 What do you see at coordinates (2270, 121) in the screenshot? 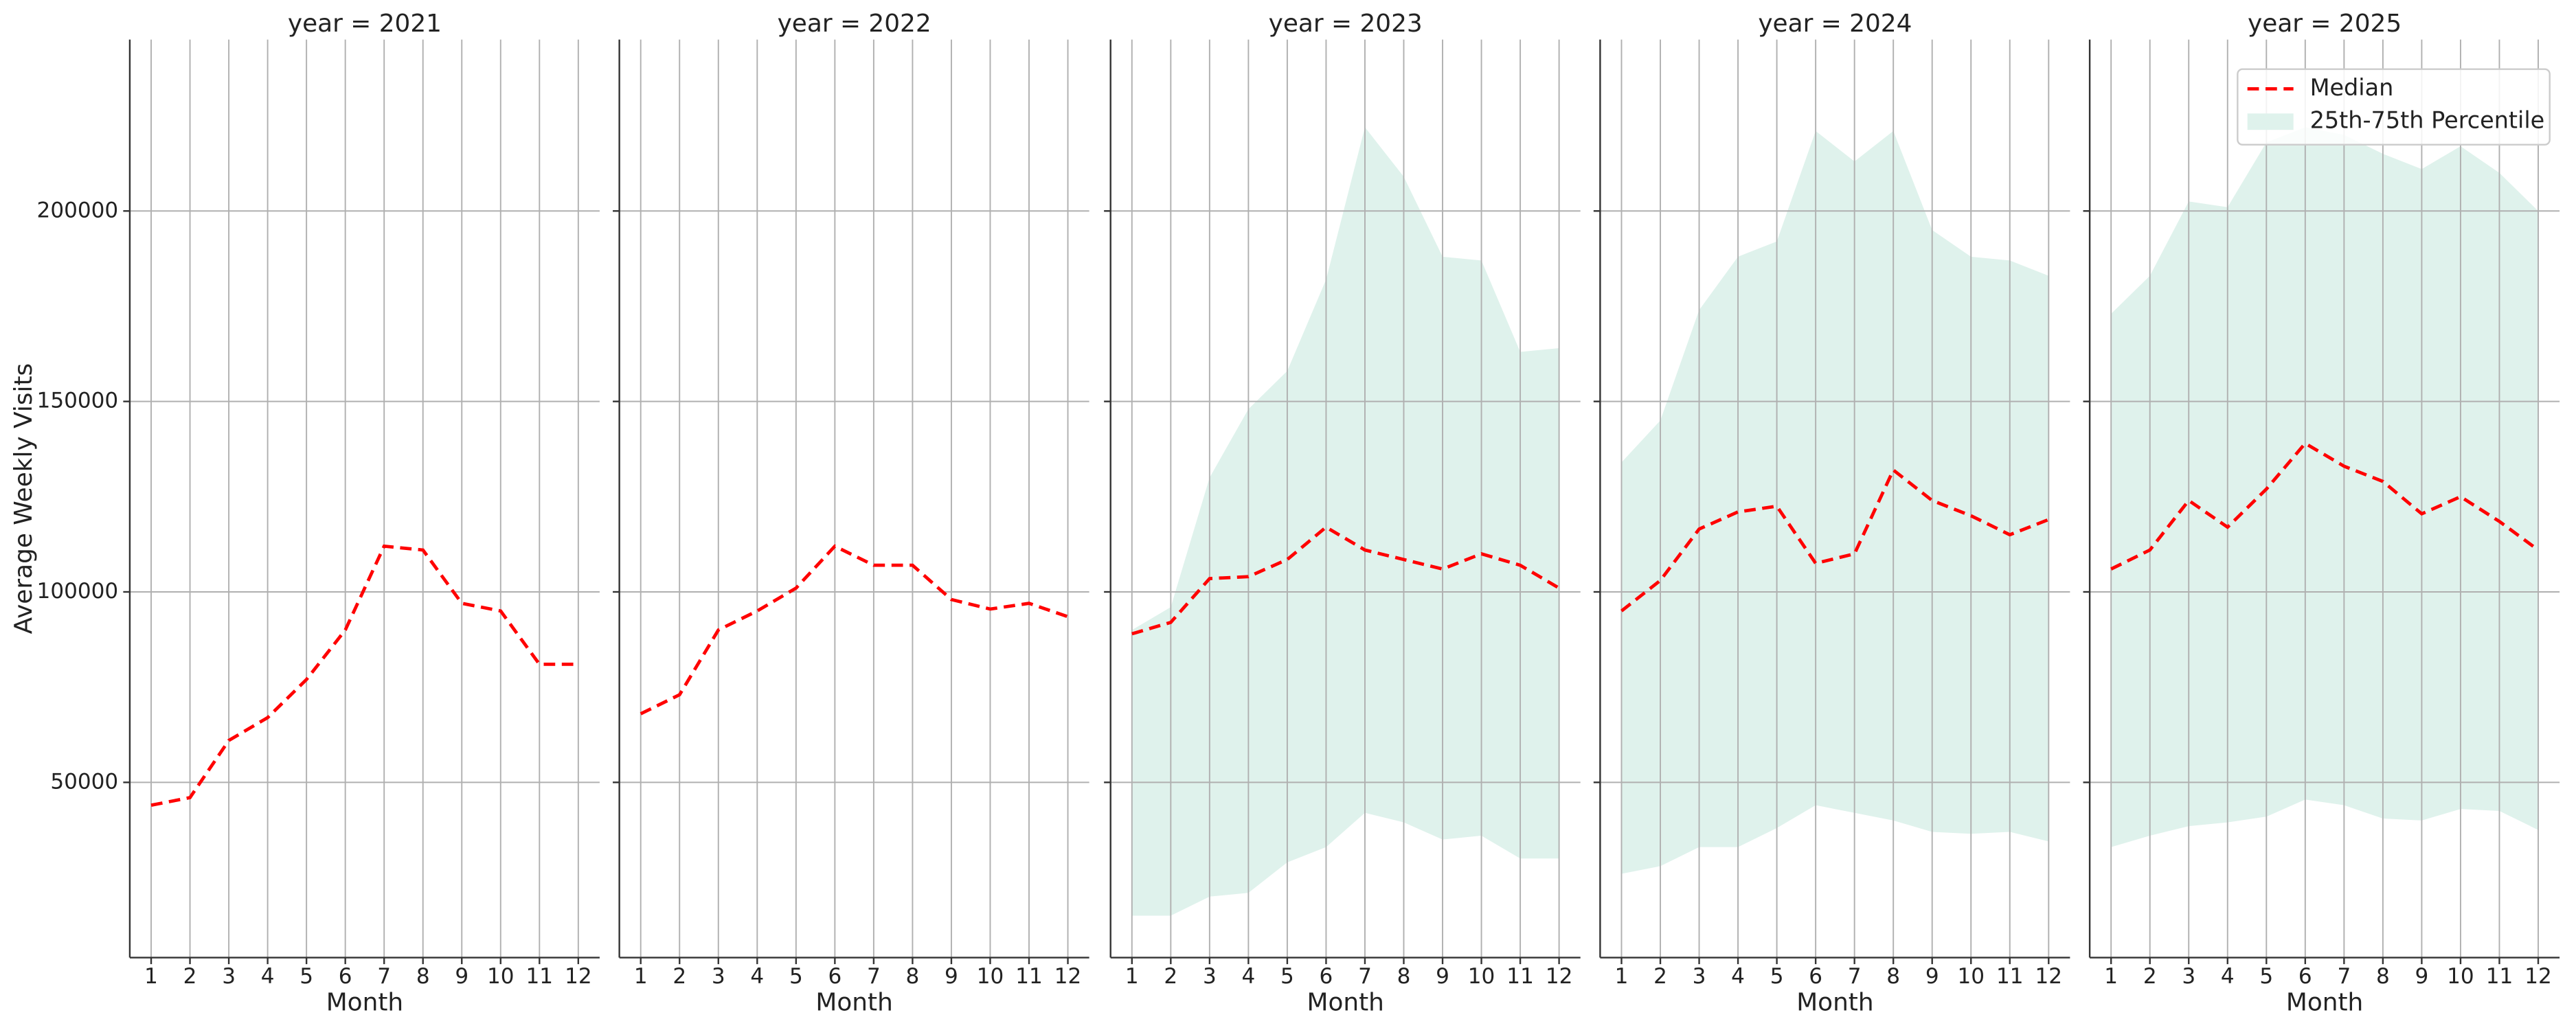
I see `legend-swatch` at bounding box center [2270, 121].